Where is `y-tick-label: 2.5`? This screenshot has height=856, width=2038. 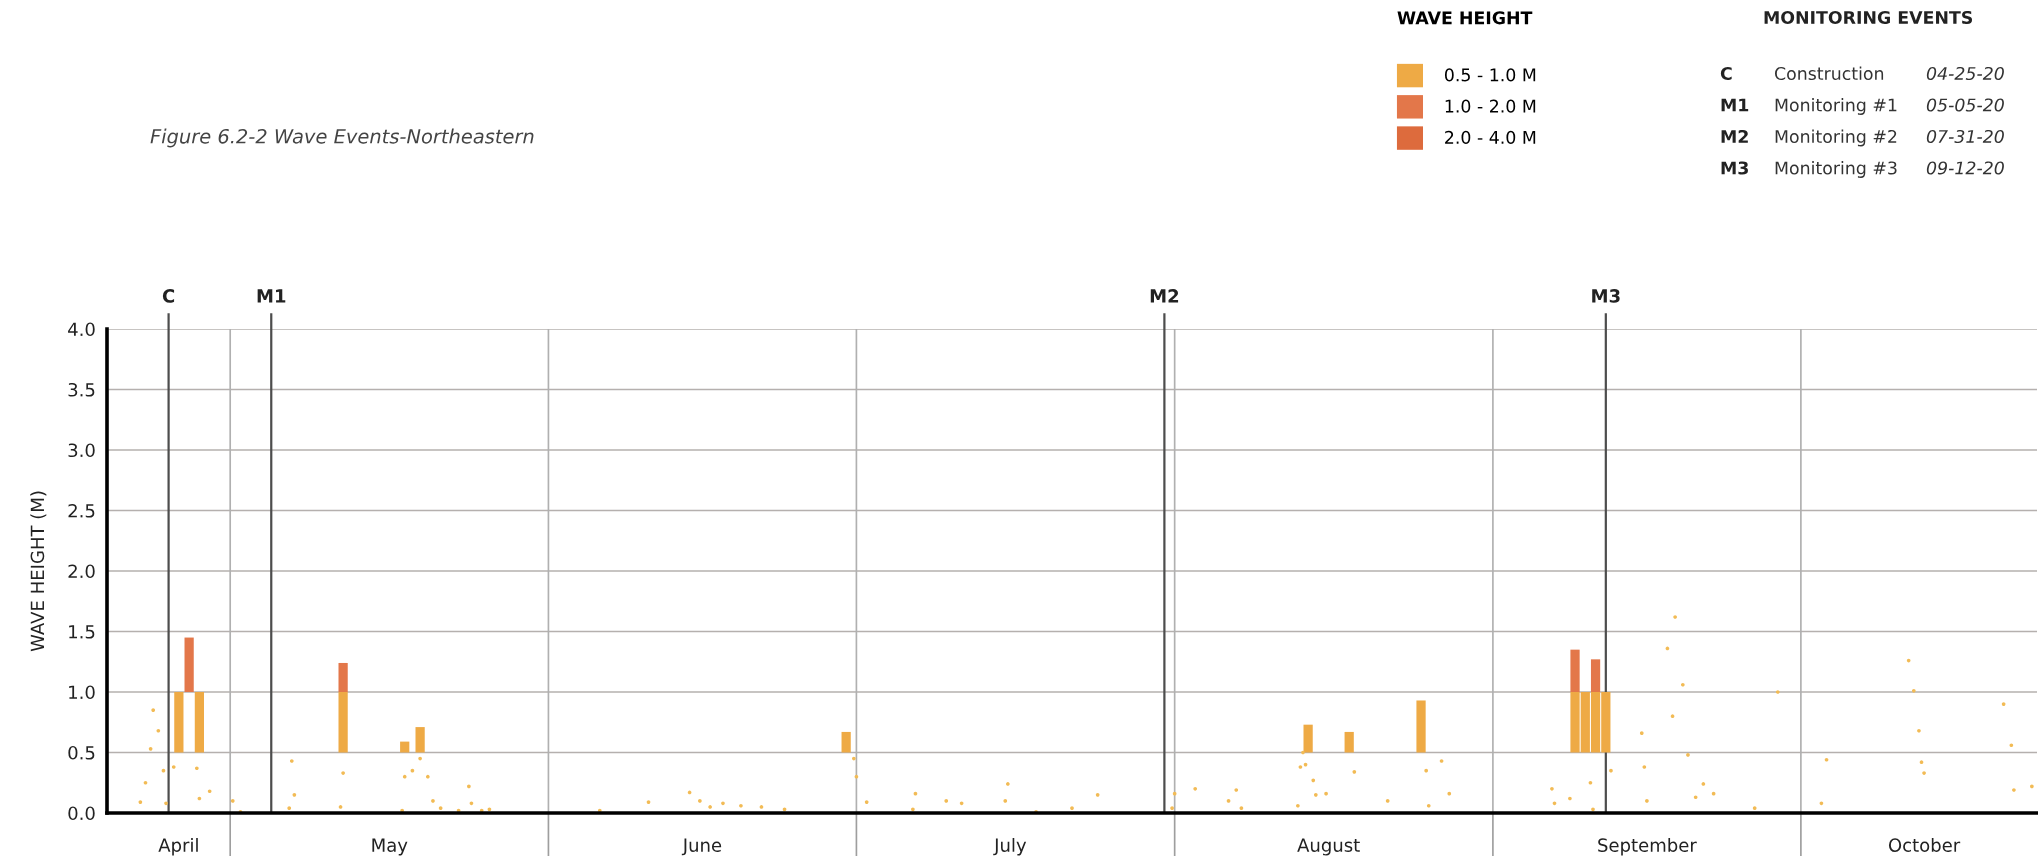 y-tick-label: 2.5 is located at coordinates (81, 510).